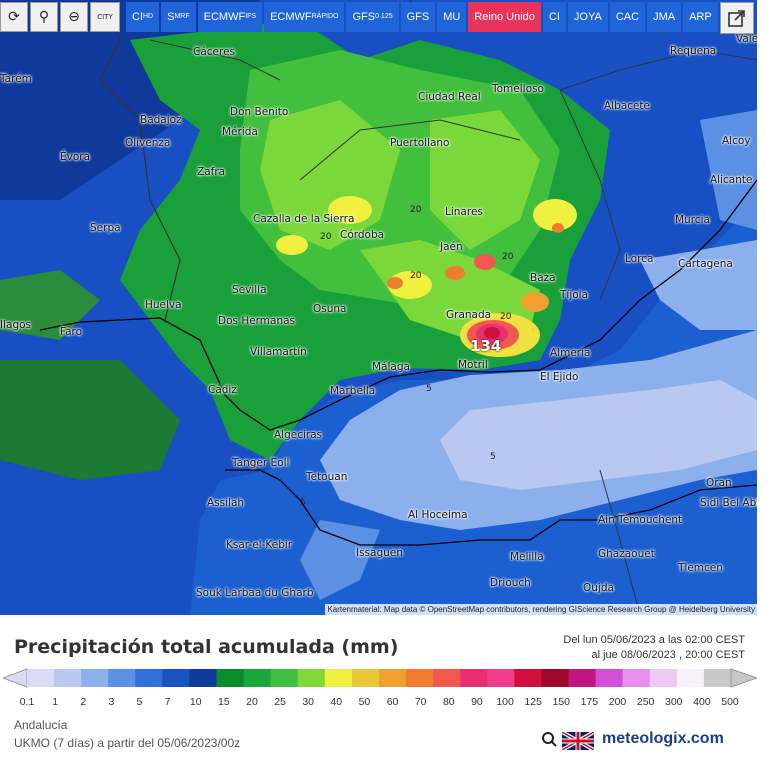 The width and height of the screenshot is (777, 759). Describe the element at coordinates (719, 483) in the screenshot. I see `city-label: Oran` at that location.